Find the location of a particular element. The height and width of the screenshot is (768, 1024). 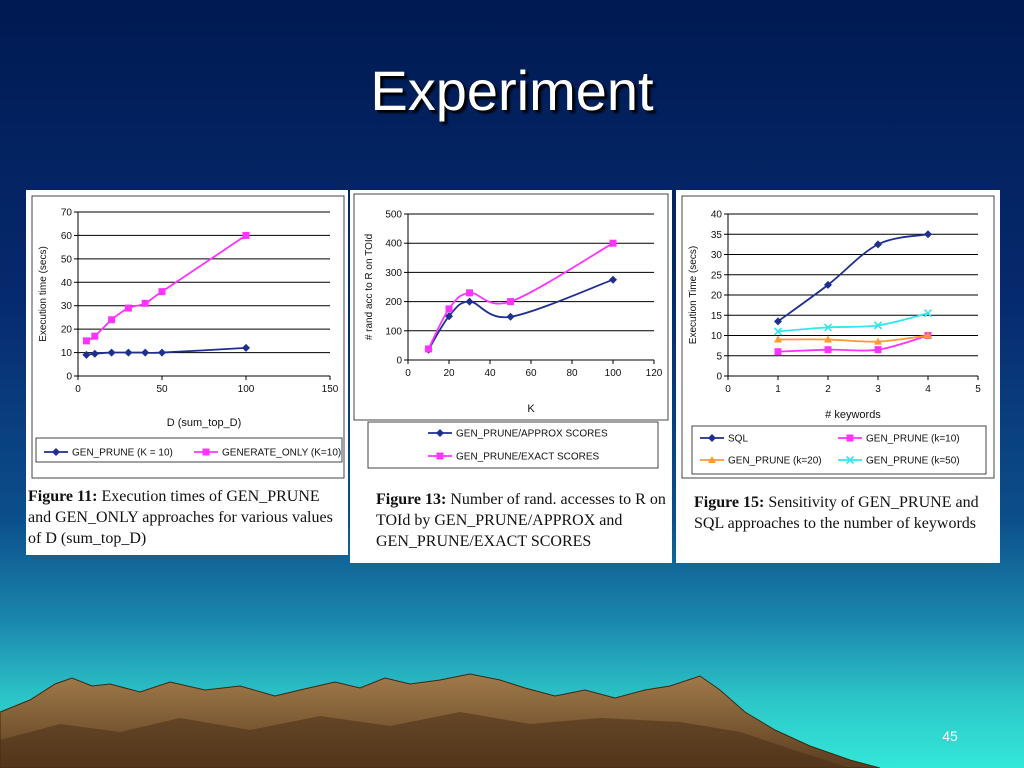

x-tick-label: 4 is located at coordinates (928, 389).